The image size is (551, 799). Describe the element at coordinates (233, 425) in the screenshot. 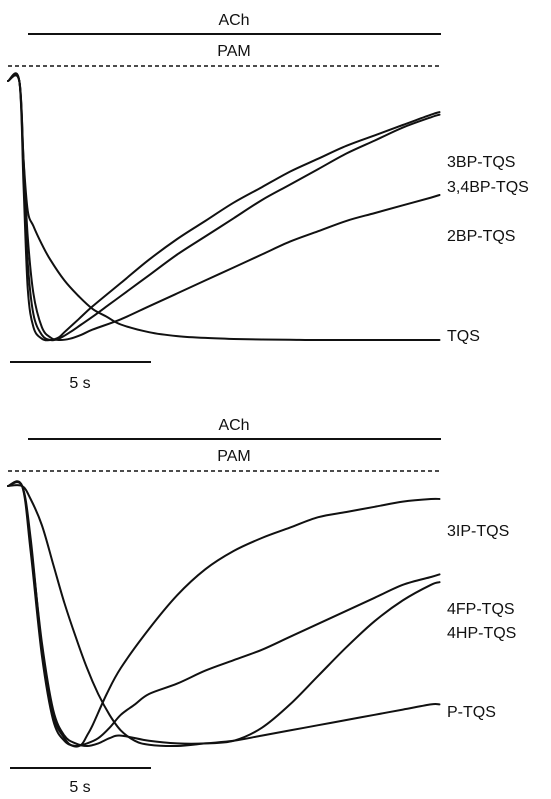

I see `ach-label-bottom: ACh` at that location.